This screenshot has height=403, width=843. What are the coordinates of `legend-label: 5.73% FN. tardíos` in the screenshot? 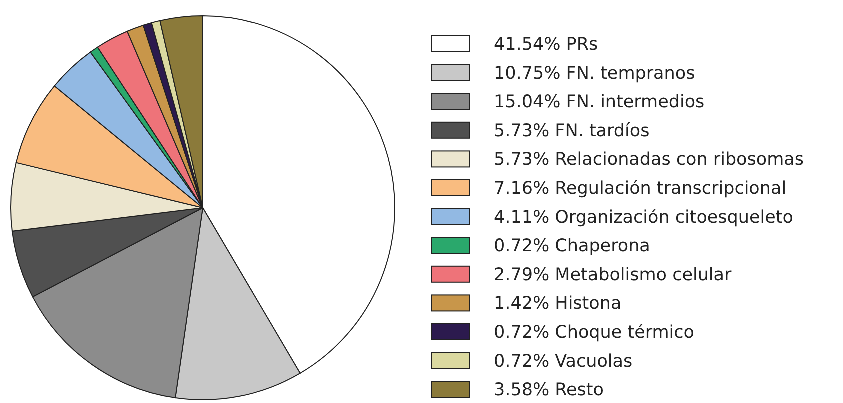 It's located at (572, 131).